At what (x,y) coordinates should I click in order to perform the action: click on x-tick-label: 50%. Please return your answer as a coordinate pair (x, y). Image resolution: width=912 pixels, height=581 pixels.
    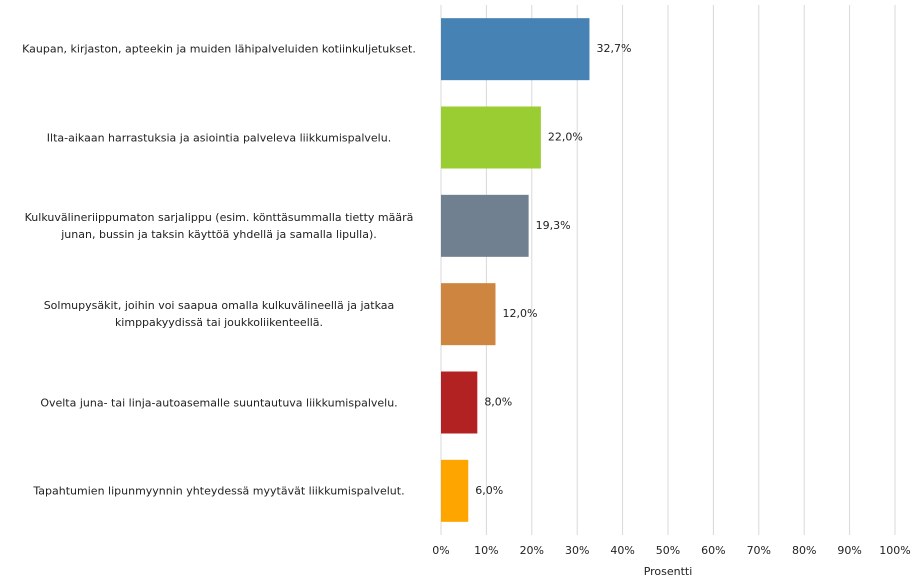
    Looking at the image, I should click on (668, 550).